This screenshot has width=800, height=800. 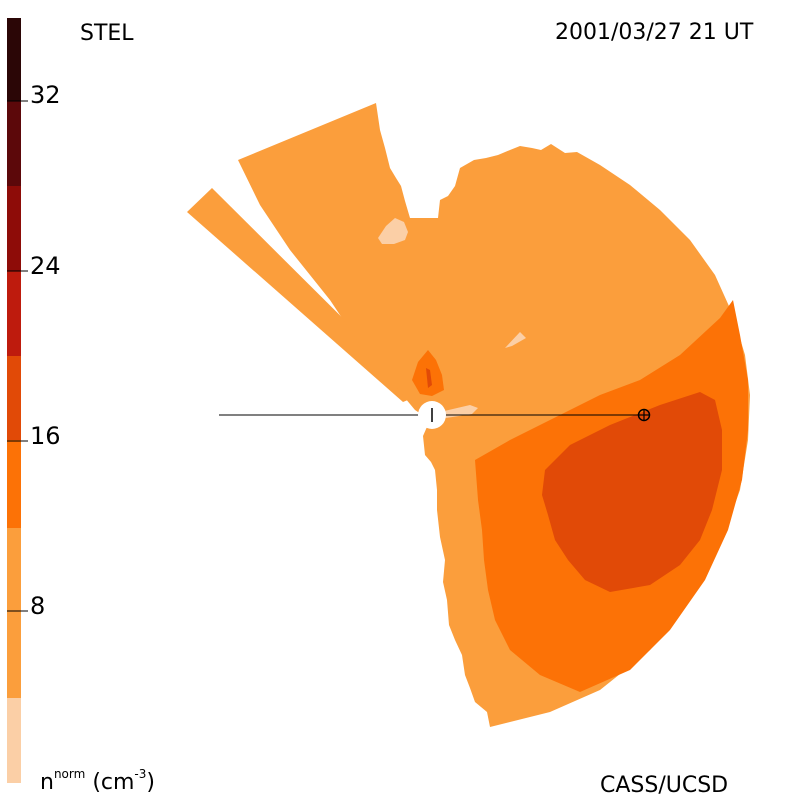 I want to click on sun-region-core, so click(x=429, y=378).